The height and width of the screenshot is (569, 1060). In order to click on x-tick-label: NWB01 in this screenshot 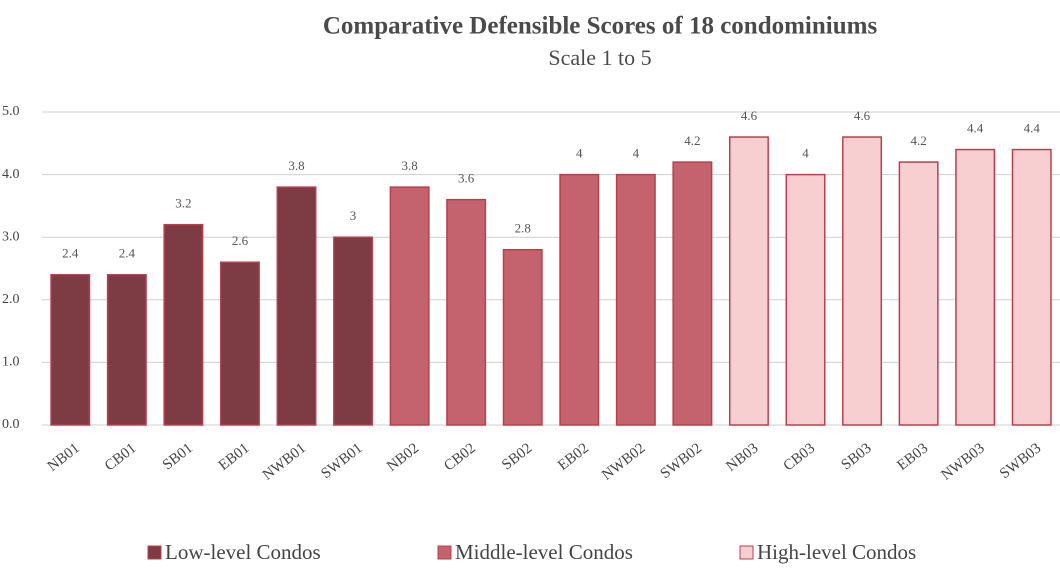, I will do `click(284, 461)`.